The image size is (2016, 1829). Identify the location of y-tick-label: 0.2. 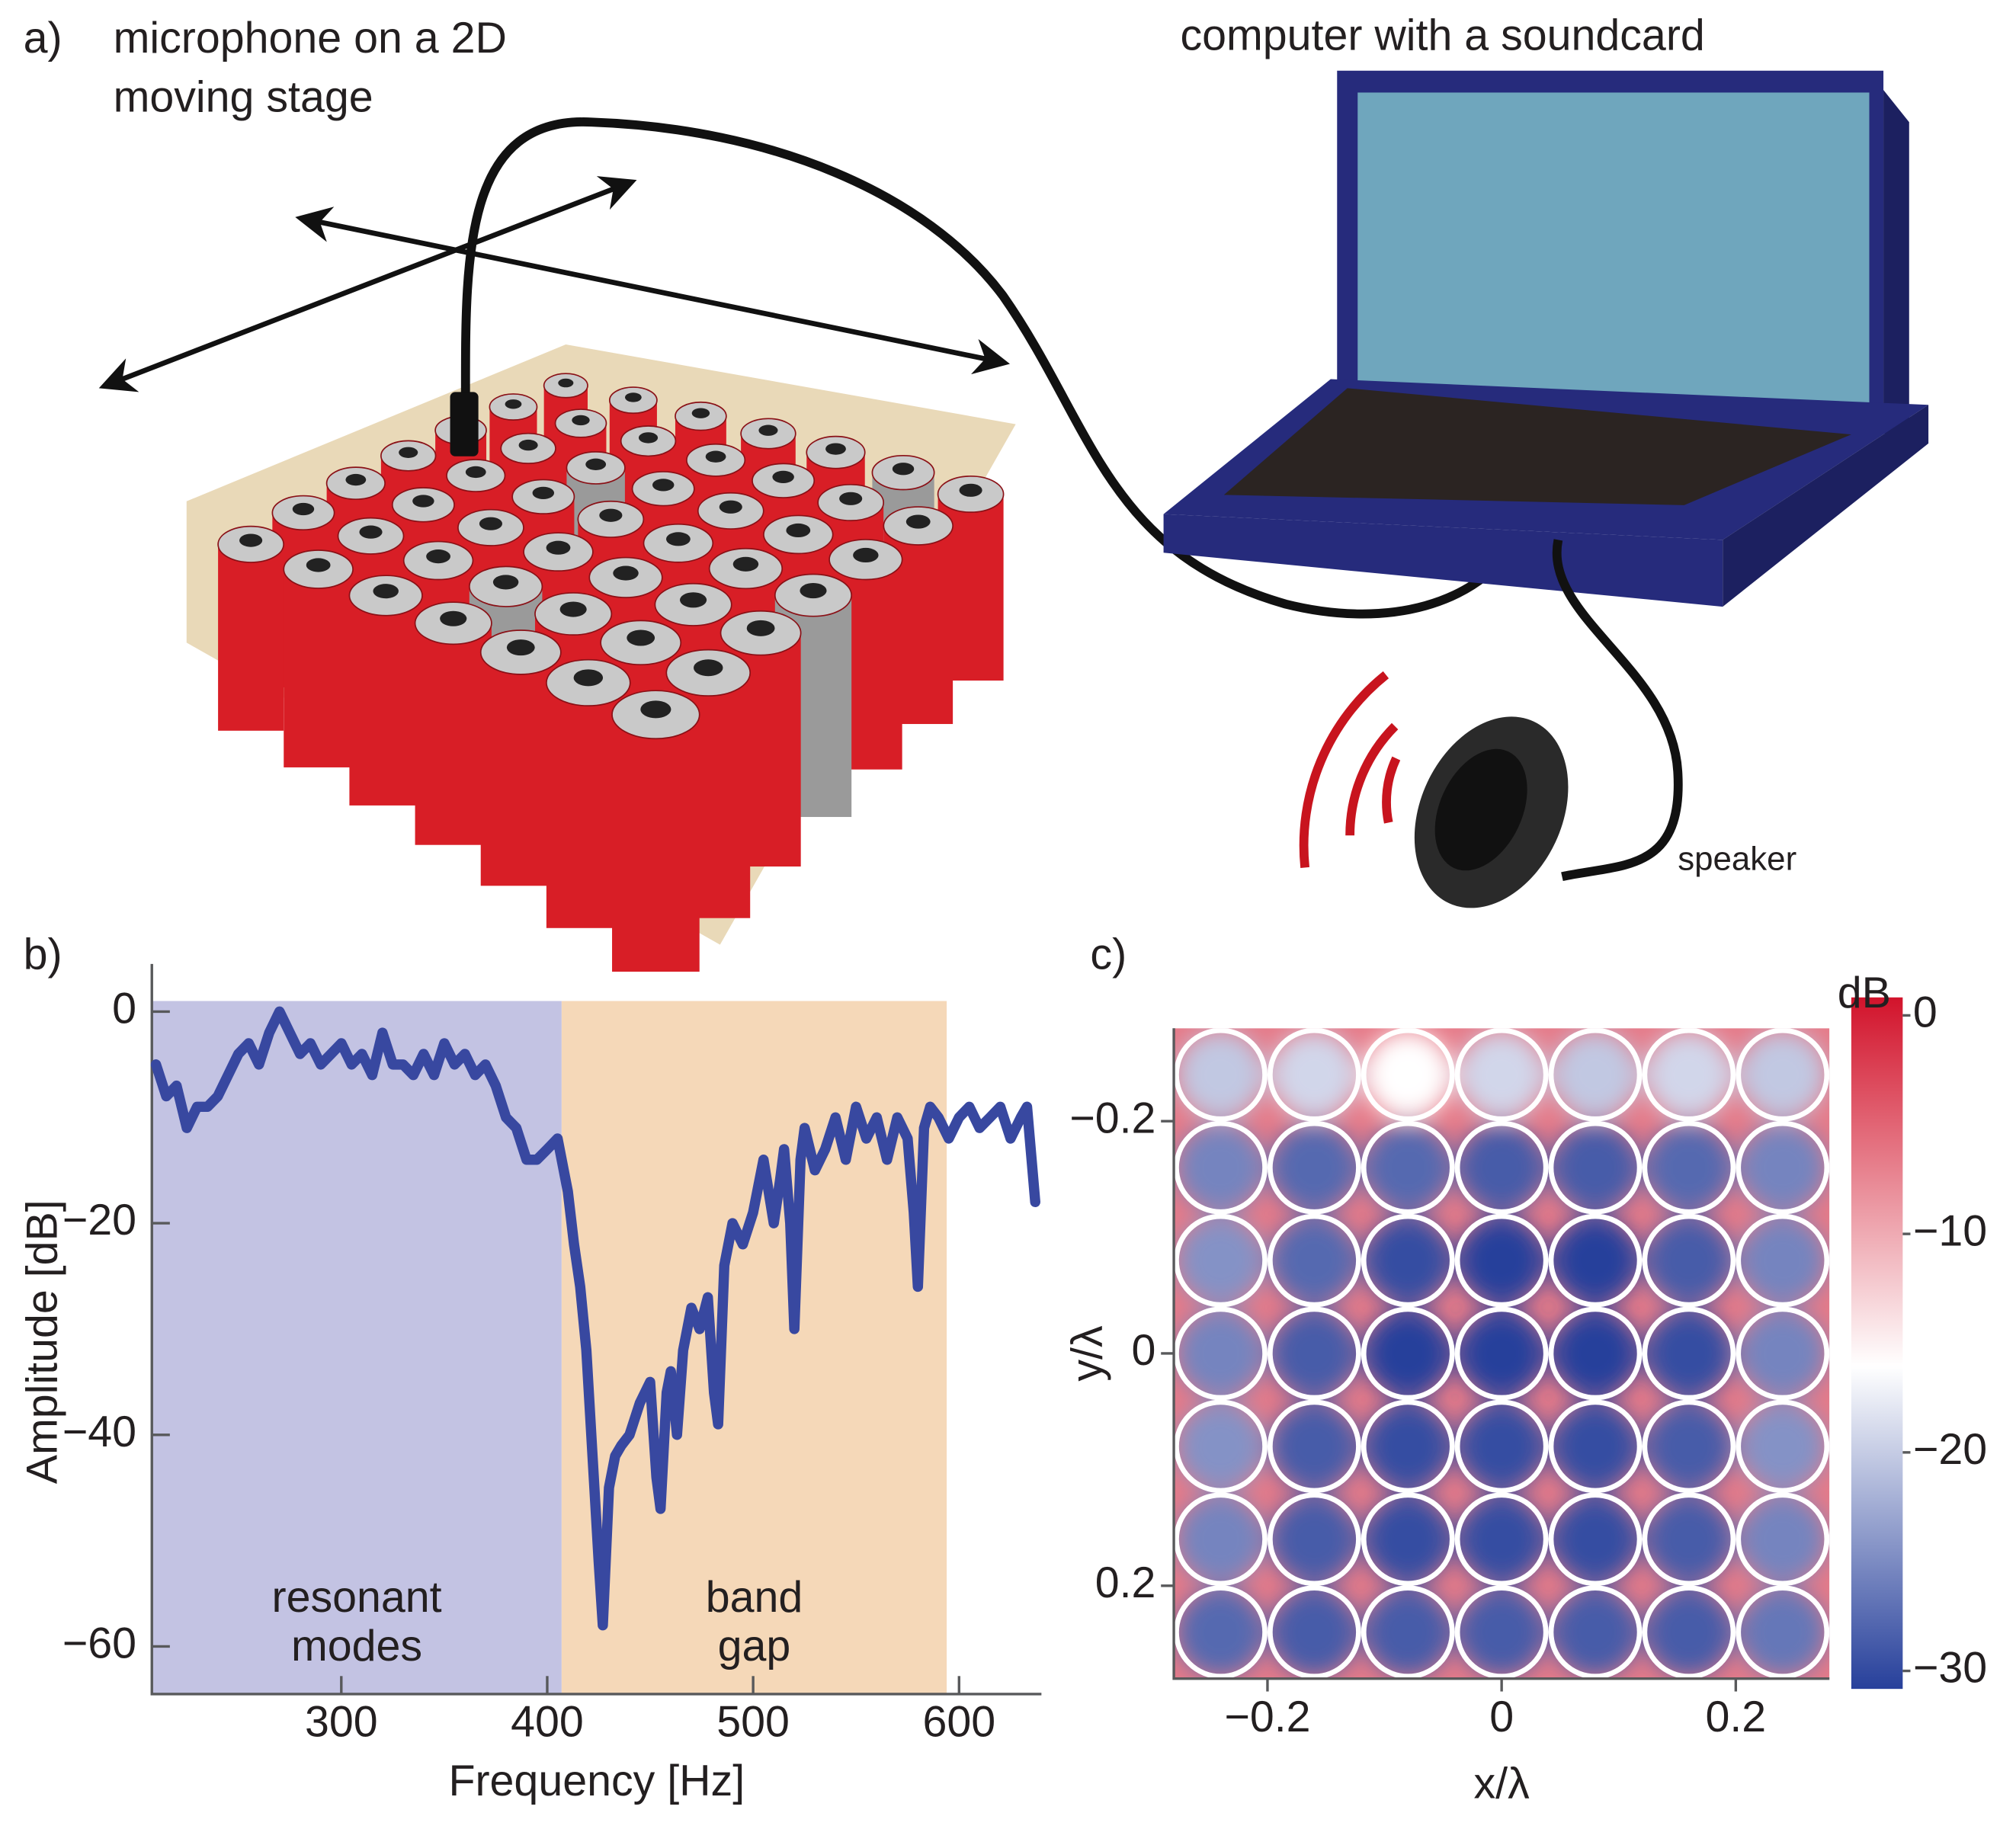
(1125, 1582).